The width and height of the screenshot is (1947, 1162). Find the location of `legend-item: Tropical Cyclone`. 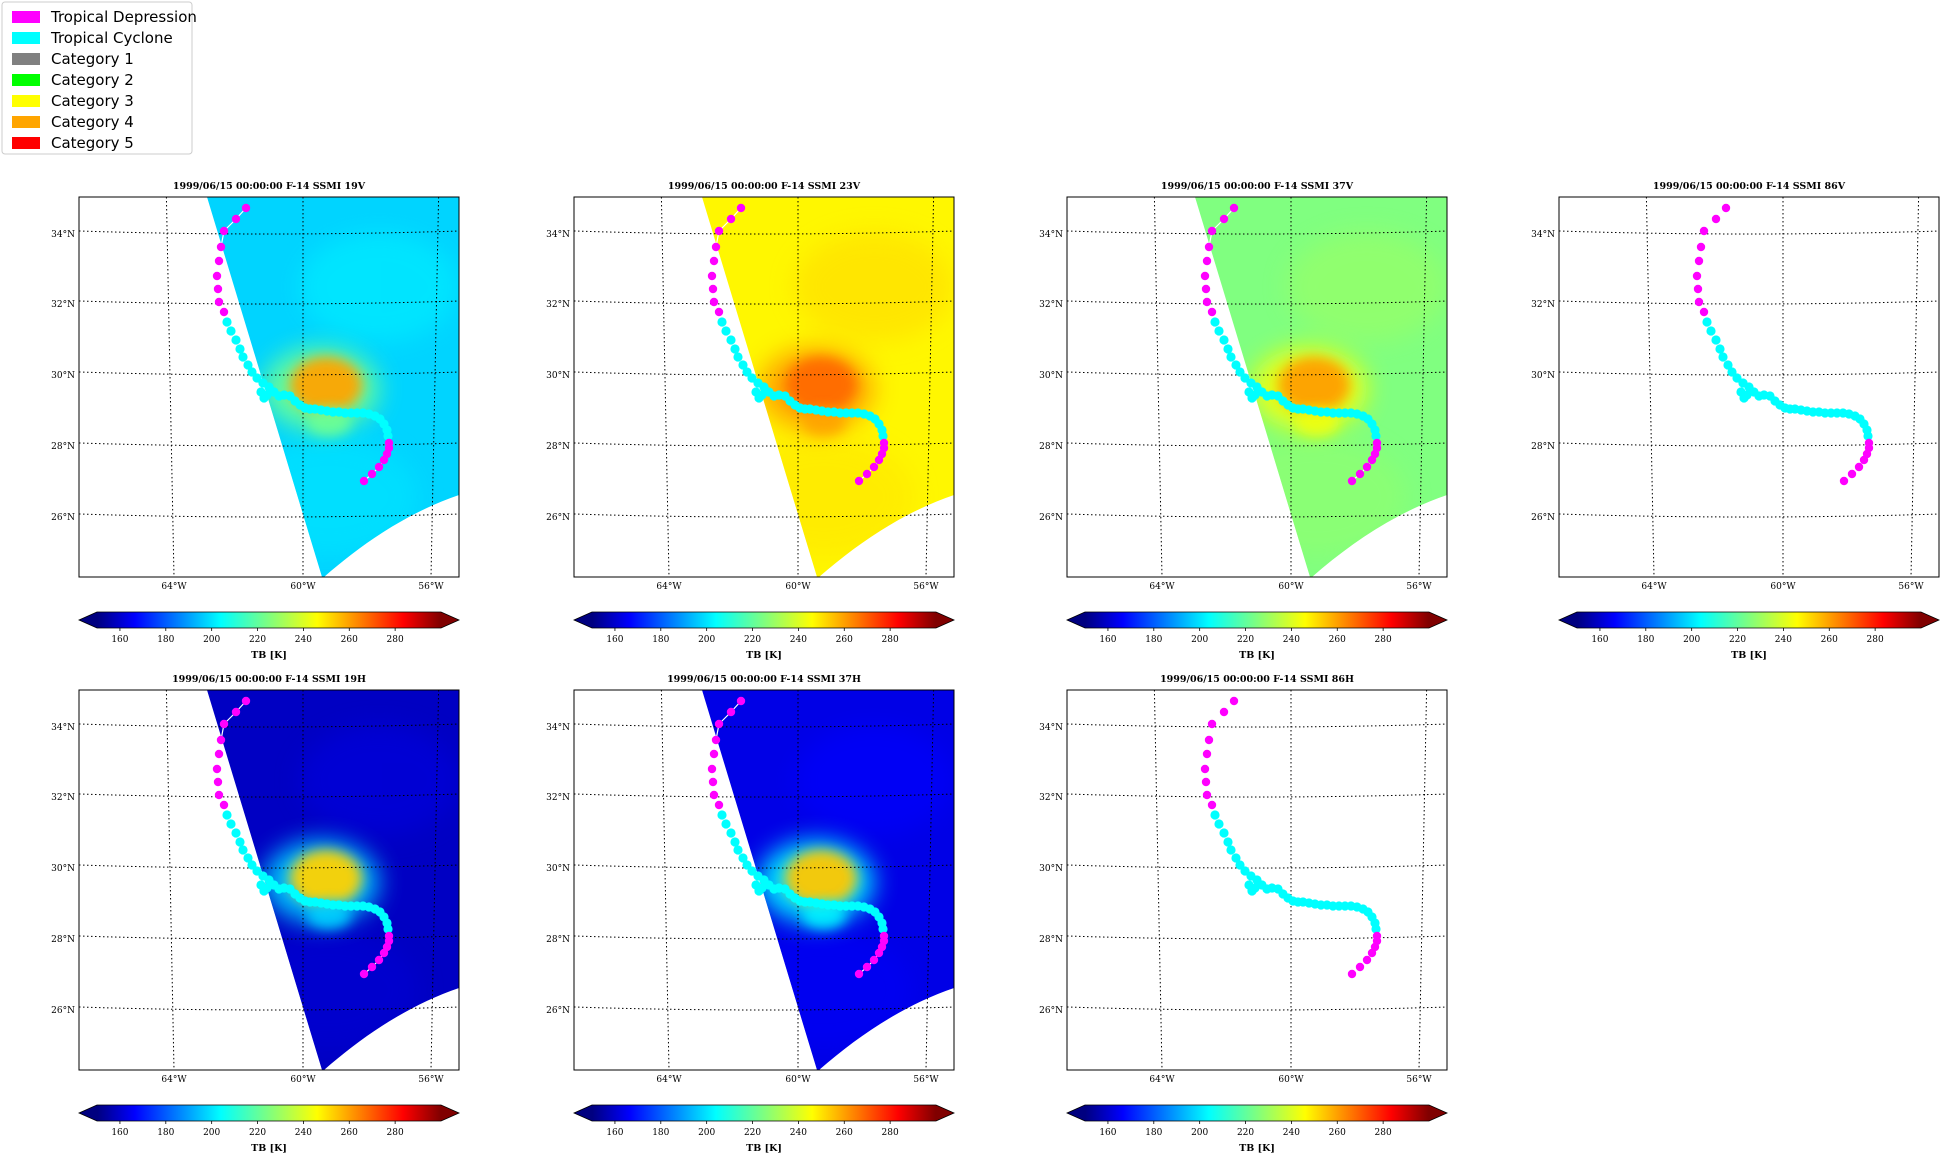

legend-item: Tropical Cyclone is located at coordinates (92, 38).